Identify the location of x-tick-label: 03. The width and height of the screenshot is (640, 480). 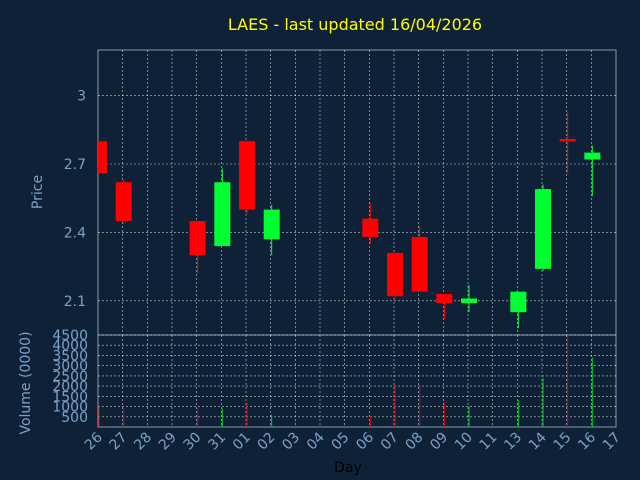
(291, 442).